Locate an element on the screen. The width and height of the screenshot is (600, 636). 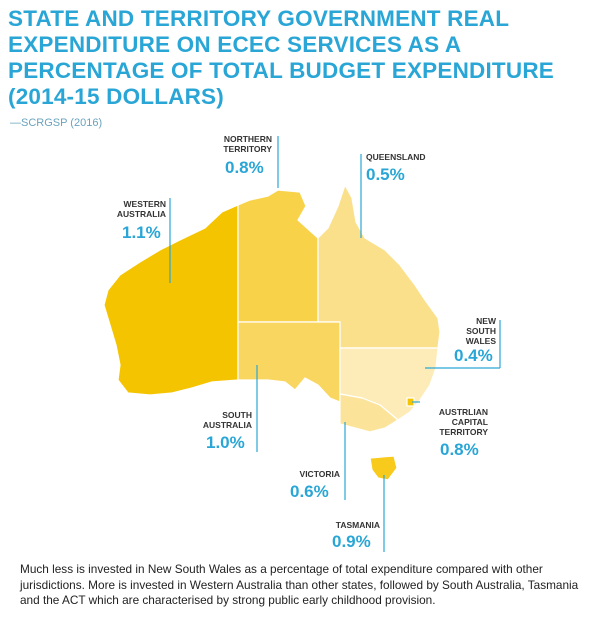
label-south-australia: SOUTH AUSTRALIA is located at coordinates (221, 420).